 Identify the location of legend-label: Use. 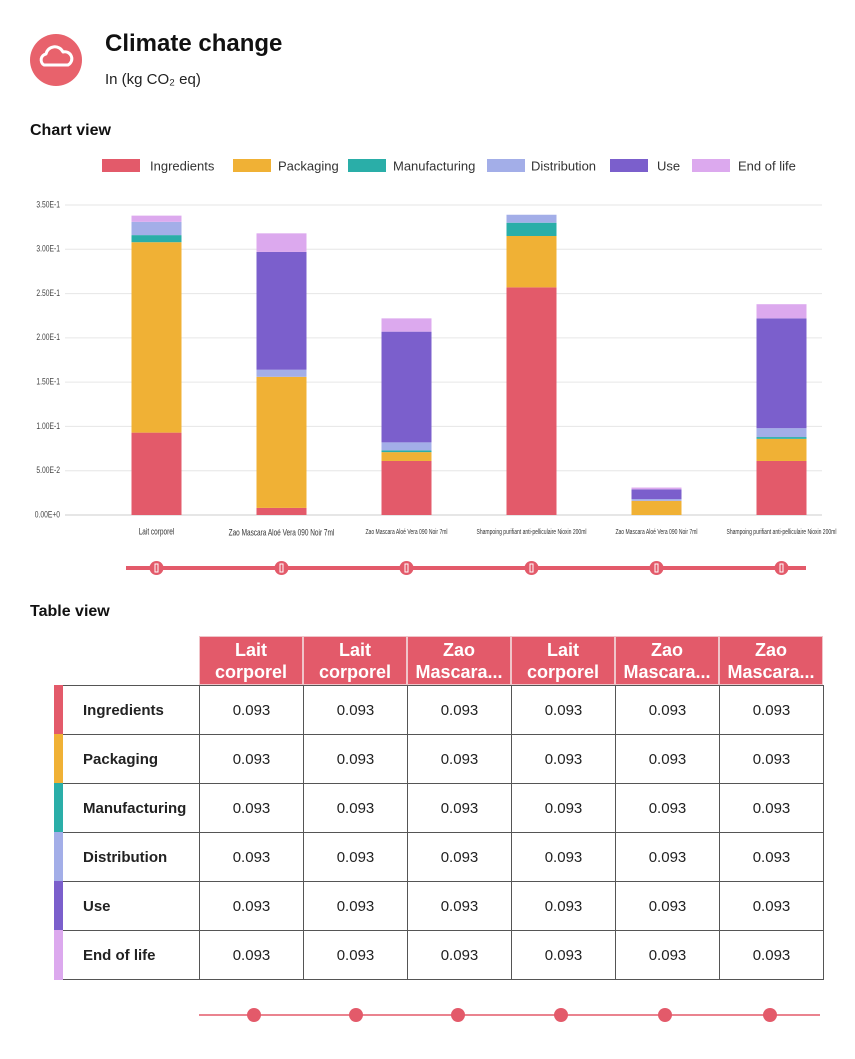
(668, 165).